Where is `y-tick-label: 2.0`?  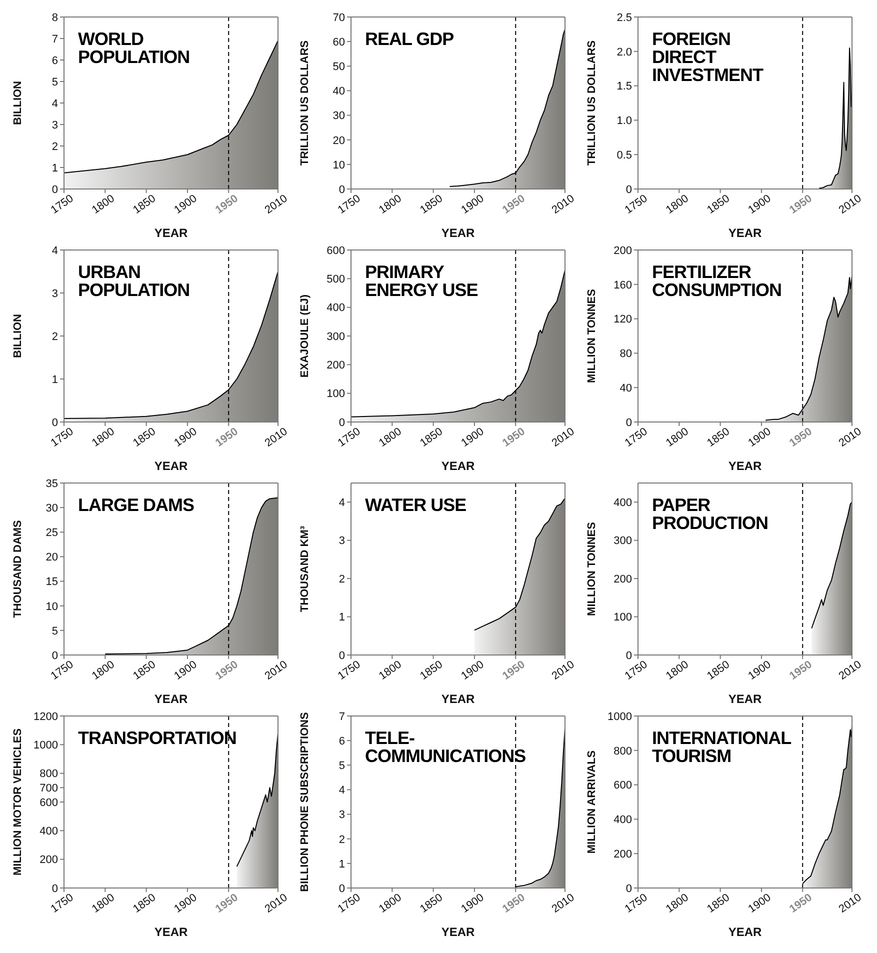 y-tick-label: 2.0 is located at coordinates (624, 52).